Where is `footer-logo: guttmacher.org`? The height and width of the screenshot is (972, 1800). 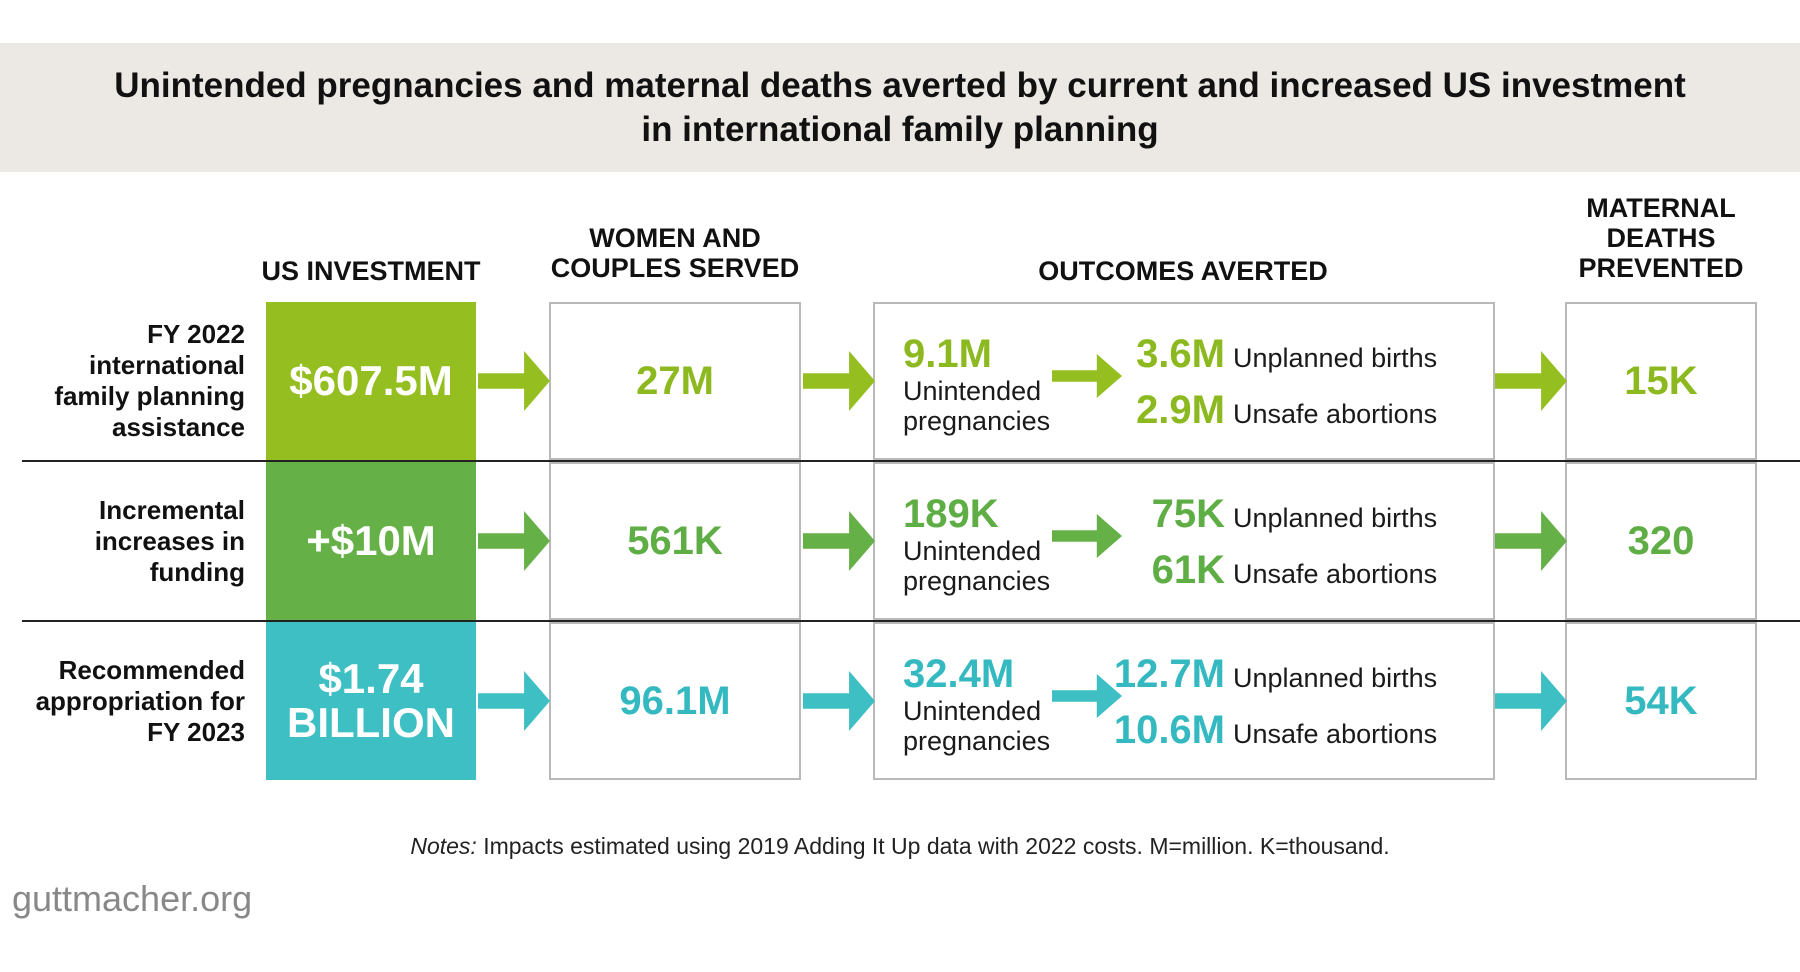 footer-logo: guttmacher.org is located at coordinates (132, 898).